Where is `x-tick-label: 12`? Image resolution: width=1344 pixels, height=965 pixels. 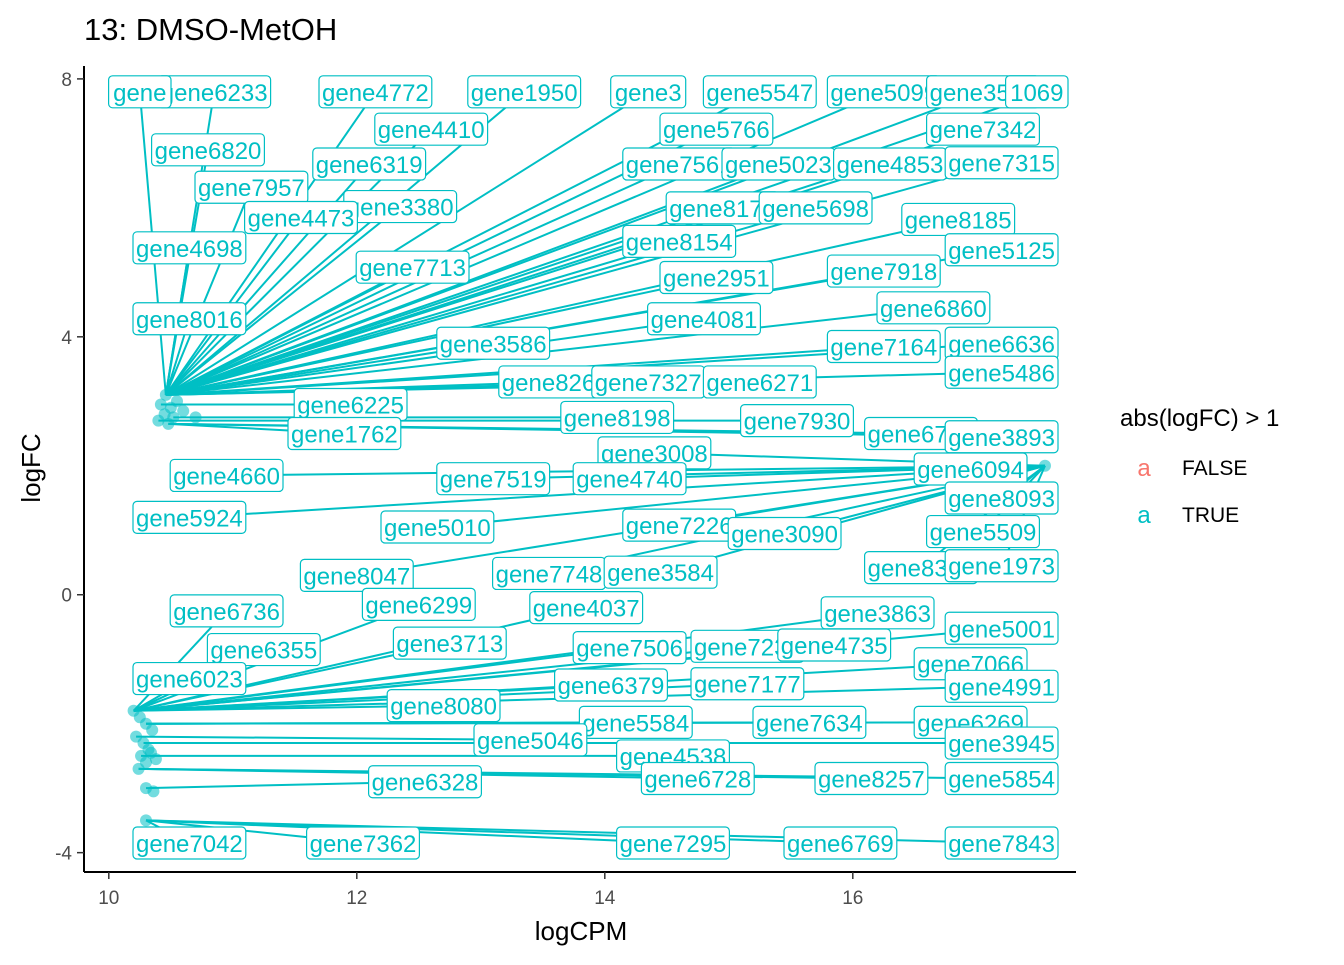
x-tick-label: 12 is located at coordinates (356, 898).